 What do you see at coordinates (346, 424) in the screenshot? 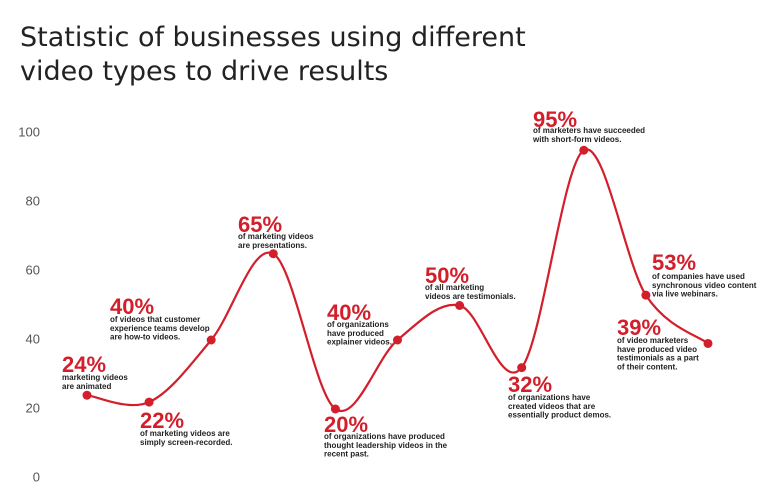
I see `value-label: 20%` at bounding box center [346, 424].